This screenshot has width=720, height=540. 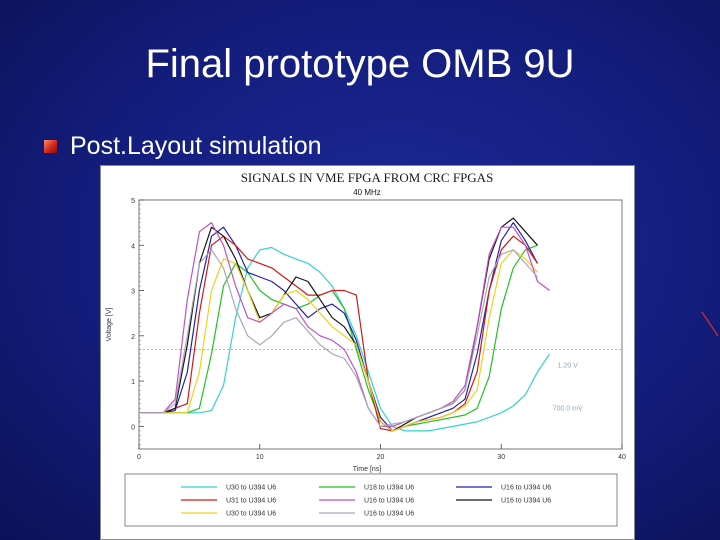 I want to click on y-tick-label: 3, so click(x=133, y=292).